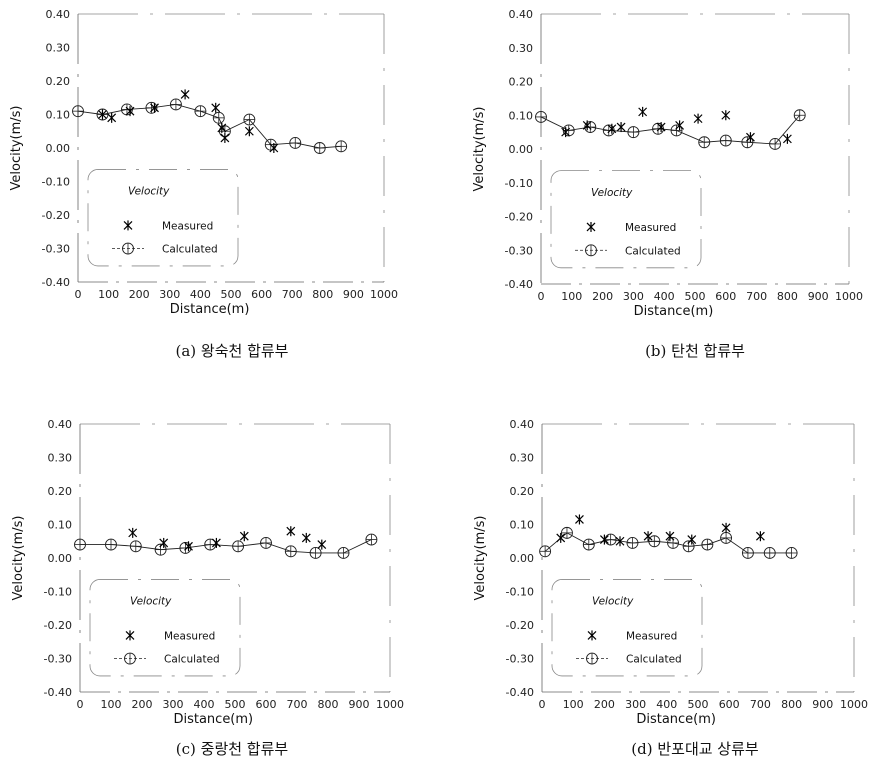  Describe the element at coordinates (521, 48) in the screenshot. I see `y-tick-label: 0.30` at that location.